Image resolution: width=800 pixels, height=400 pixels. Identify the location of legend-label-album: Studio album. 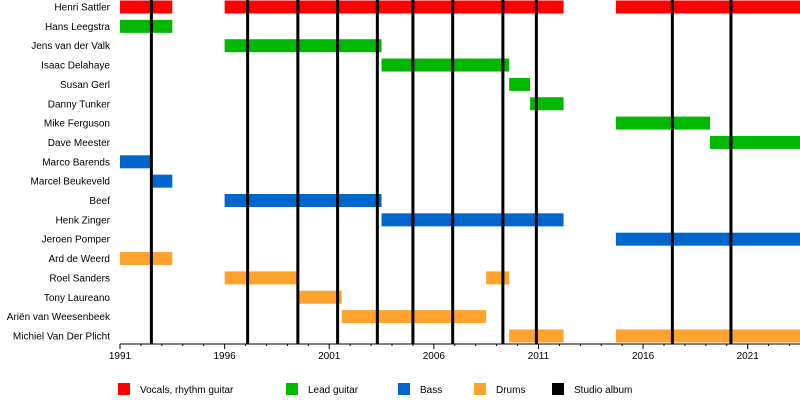
(603, 390).